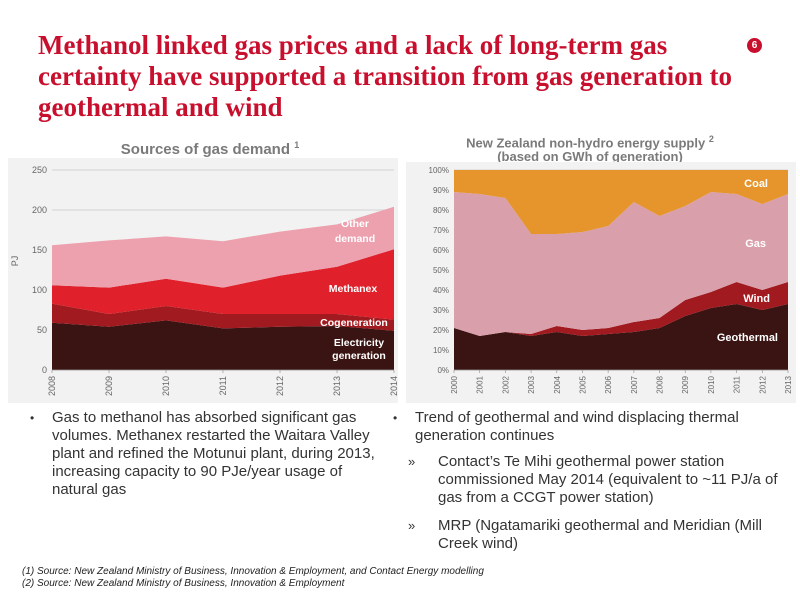 The height and width of the screenshot is (600, 800). Describe the element at coordinates (359, 343) in the screenshot. I see `label-electricity-1: Electricity` at that location.